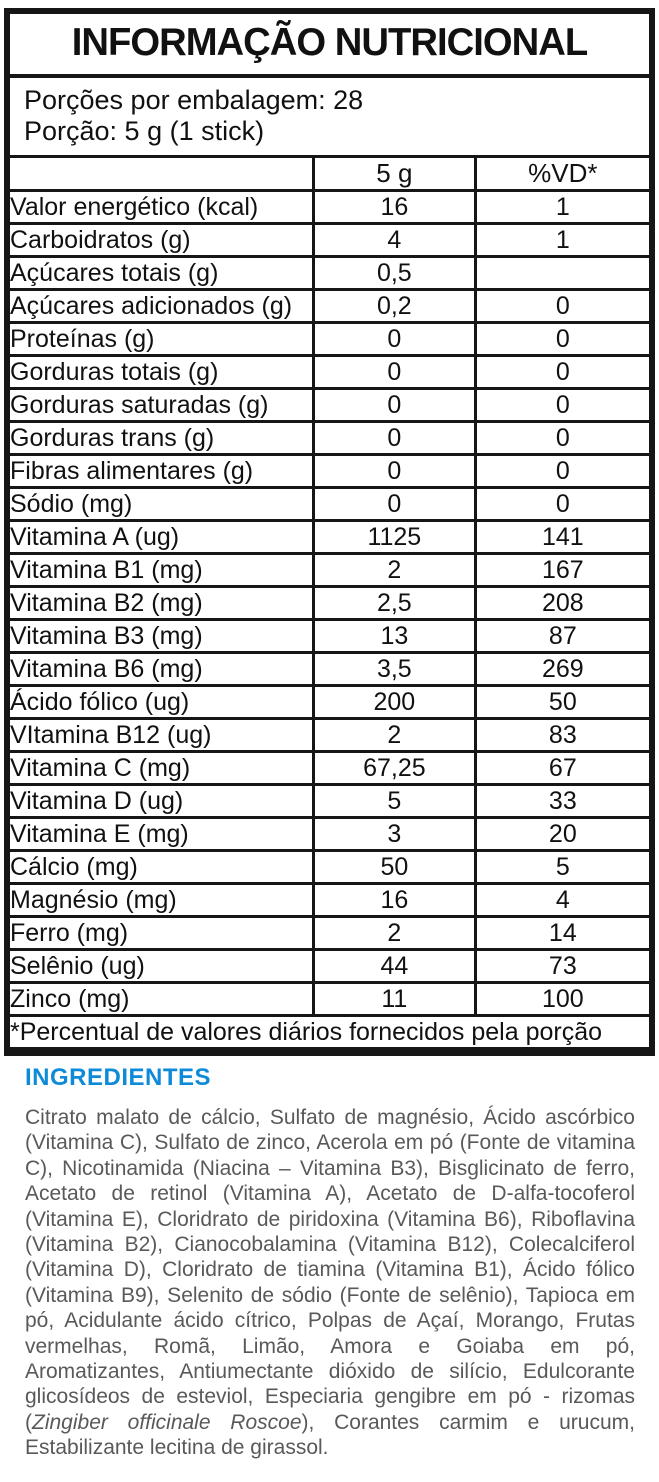 This screenshot has width=659, height=1482. Describe the element at coordinates (394, 768) in the screenshot. I see `nutrient-amount: 67,25` at that location.